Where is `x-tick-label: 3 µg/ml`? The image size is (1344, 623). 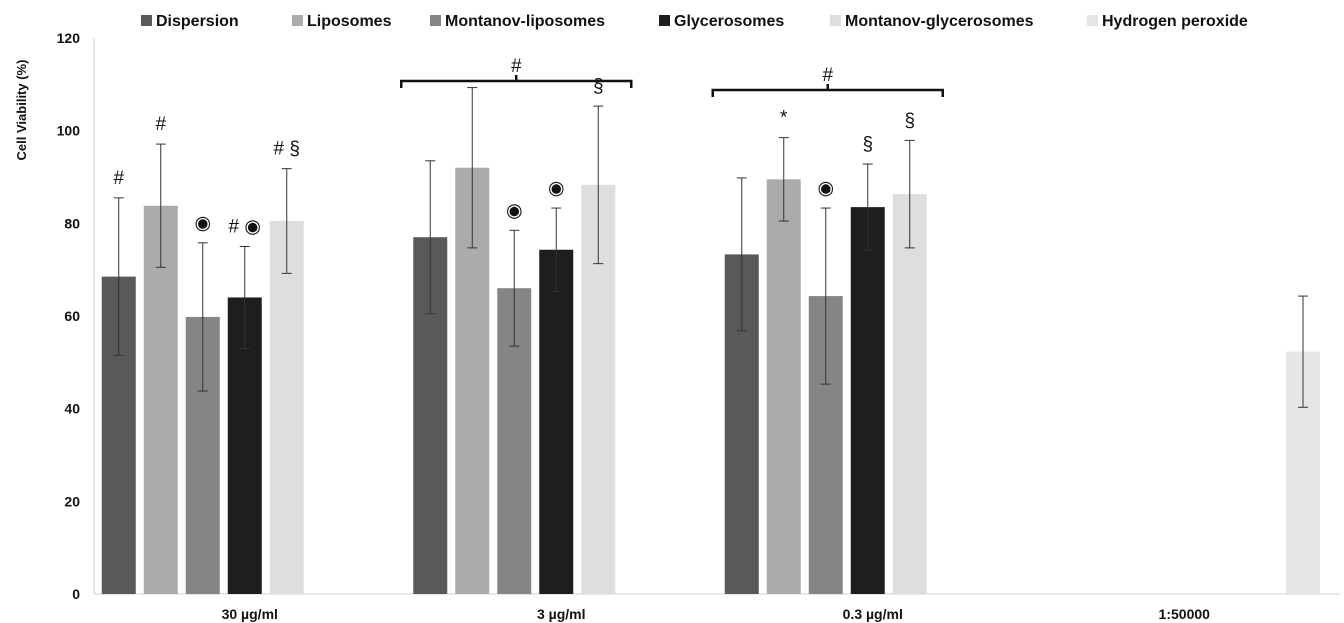 x-tick-label: 3 µg/ml is located at coordinates (561, 614).